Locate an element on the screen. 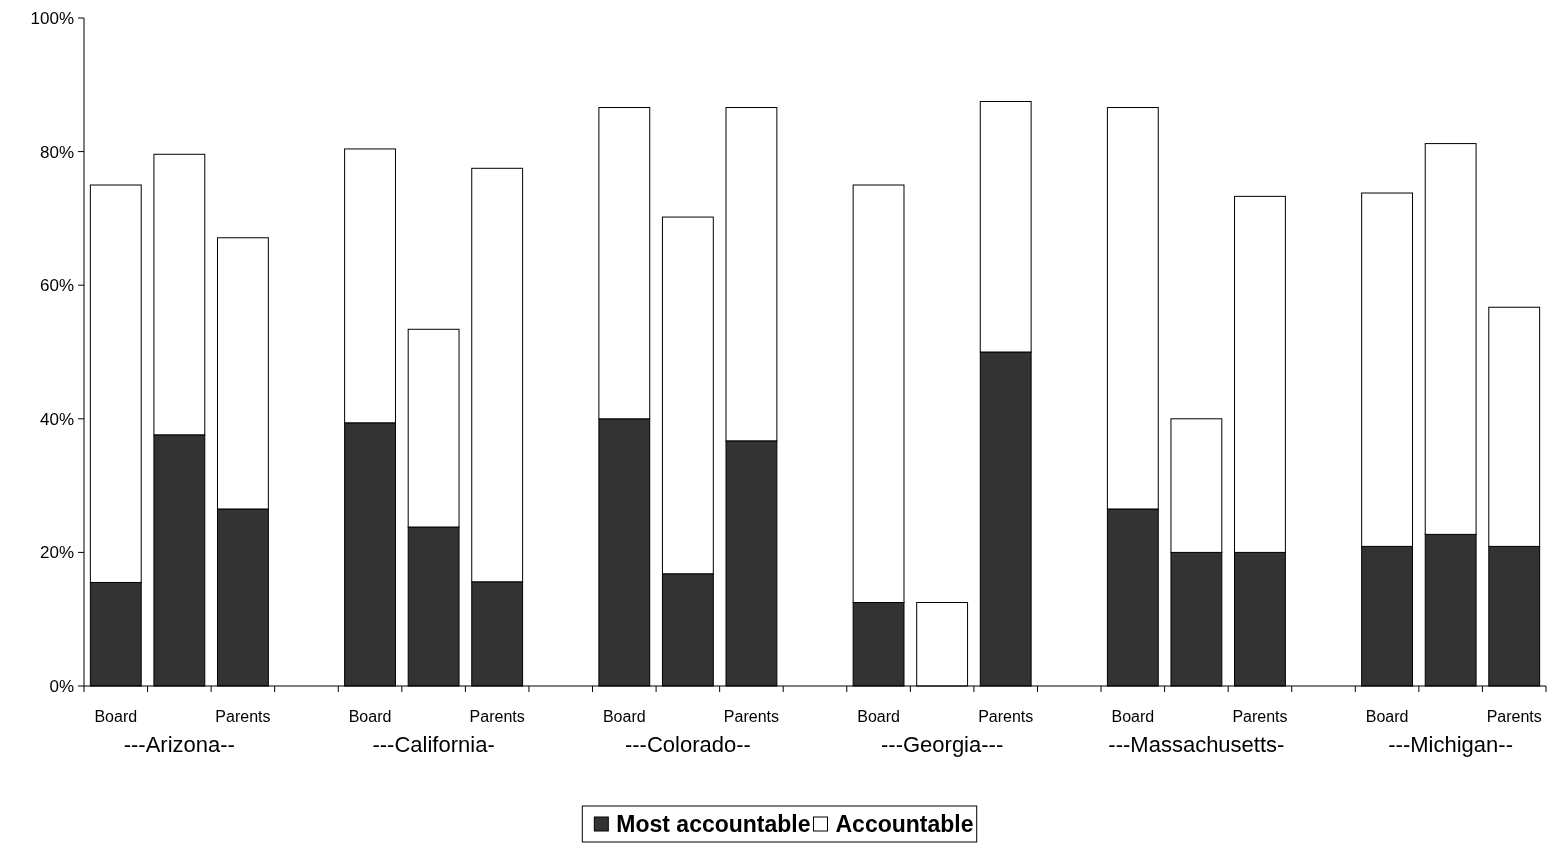 Image resolution: width=1559 pixels, height=843 pixels. y-tick-label: 20% is located at coordinates (56, 553).